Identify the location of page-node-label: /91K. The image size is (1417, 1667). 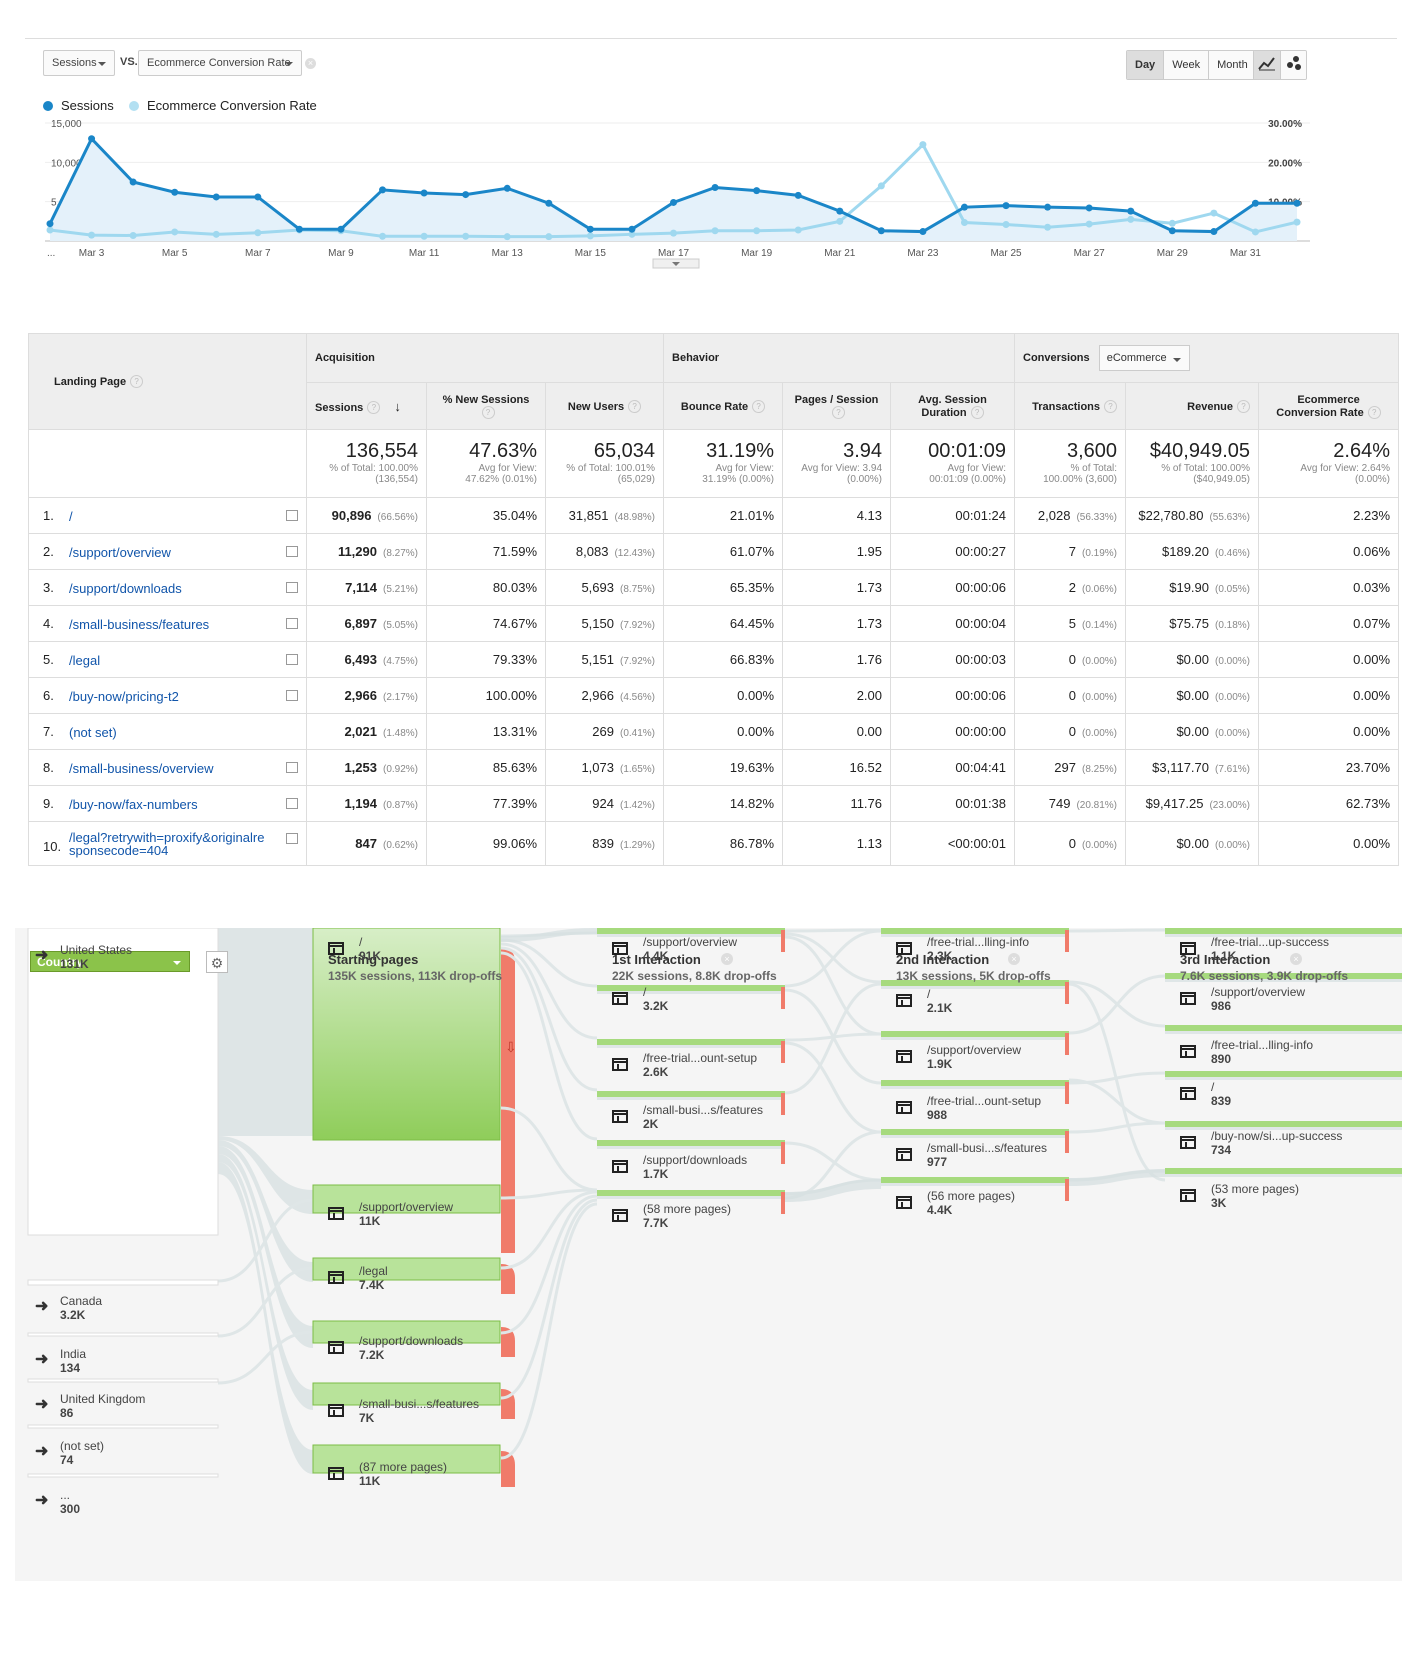
(354, 949).